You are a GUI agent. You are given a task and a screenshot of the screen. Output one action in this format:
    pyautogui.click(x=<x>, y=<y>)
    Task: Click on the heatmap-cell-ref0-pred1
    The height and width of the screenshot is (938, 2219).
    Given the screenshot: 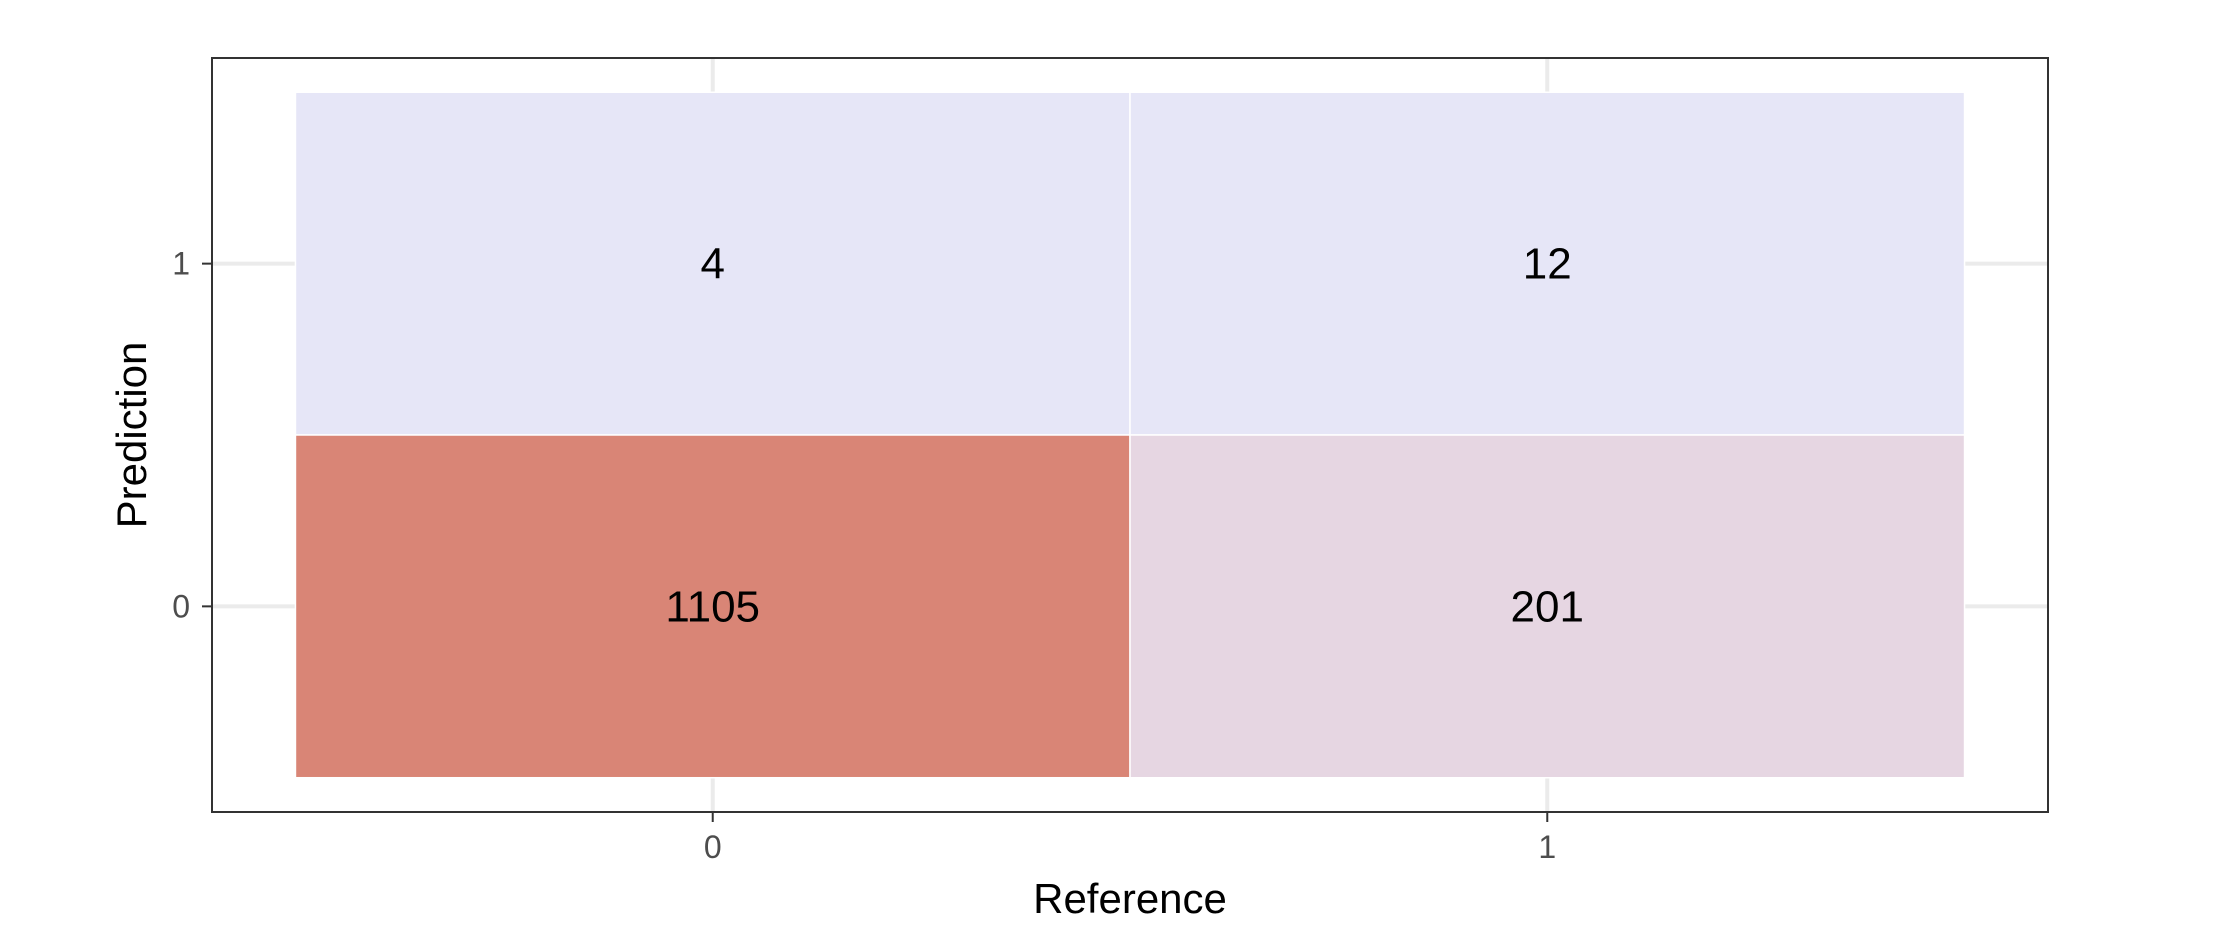 What is the action you would take?
    pyautogui.click(x=712, y=263)
    